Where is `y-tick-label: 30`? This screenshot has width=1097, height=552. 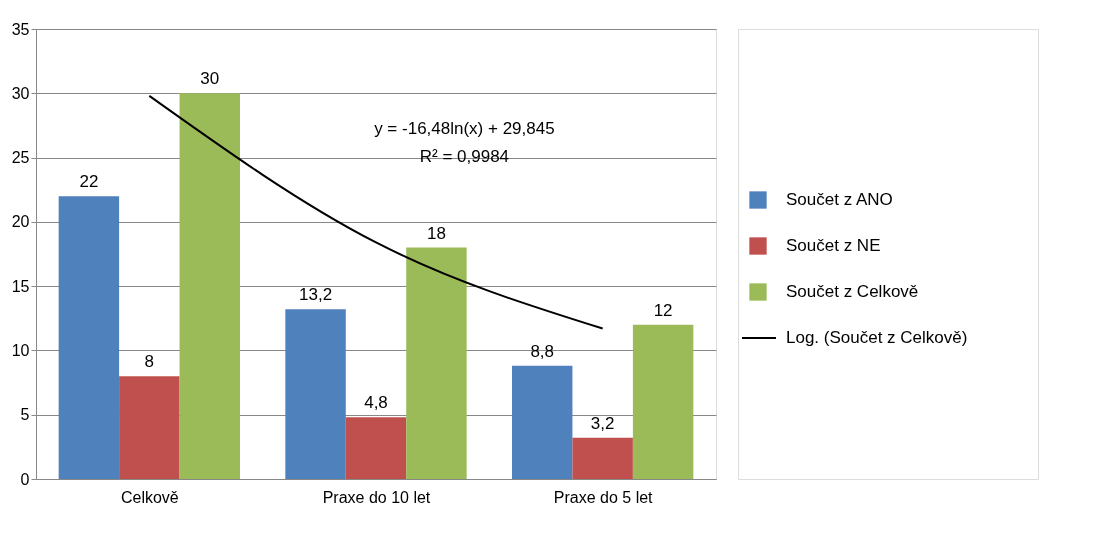 y-tick-label: 30 is located at coordinates (20, 93).